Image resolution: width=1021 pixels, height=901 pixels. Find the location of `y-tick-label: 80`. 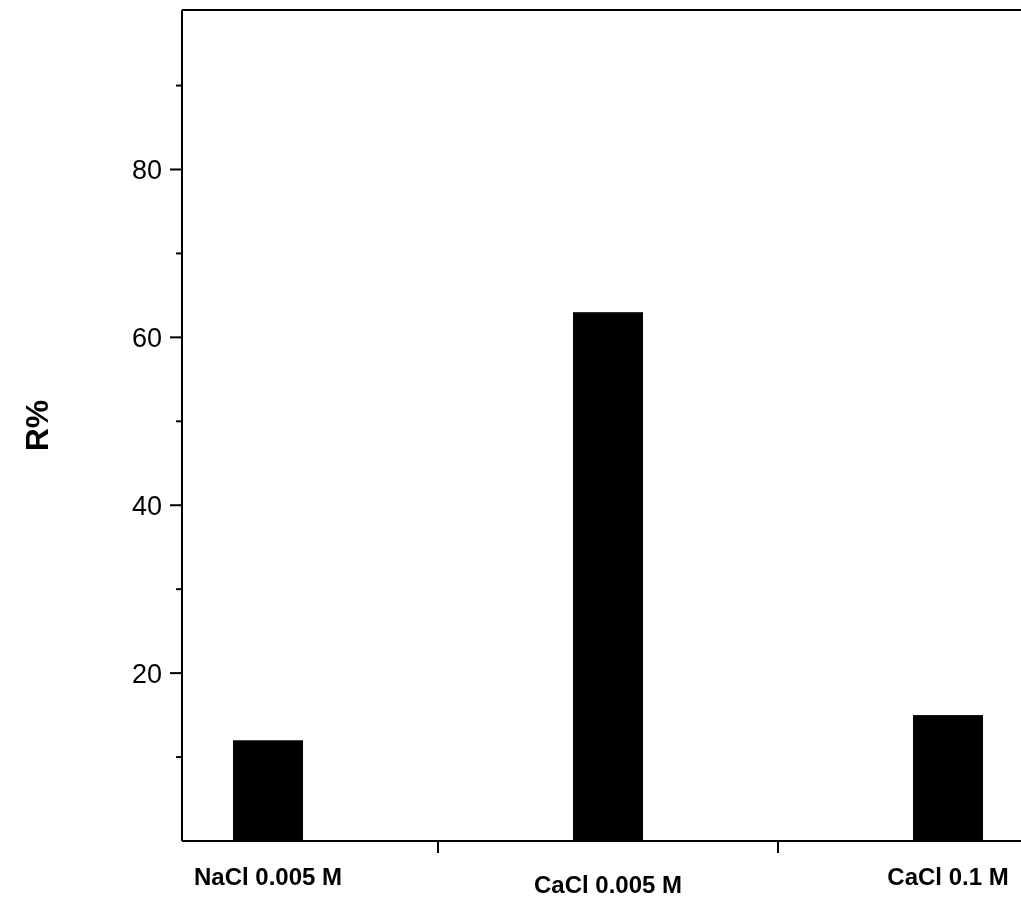

y-tick-label: 80 is located at coordinates (146, 169).